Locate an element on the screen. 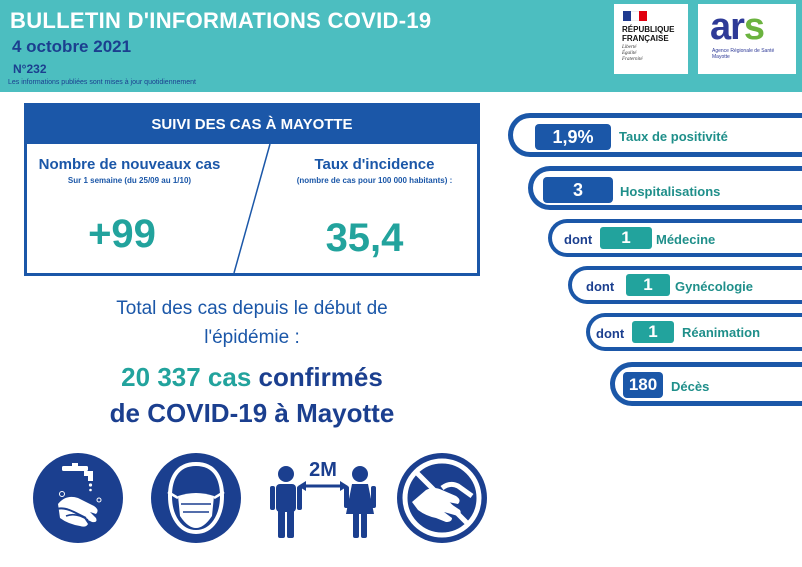 The height and width of the screenshot is (567, 802). deces-value: 180 is located at coordinates (643, 385).